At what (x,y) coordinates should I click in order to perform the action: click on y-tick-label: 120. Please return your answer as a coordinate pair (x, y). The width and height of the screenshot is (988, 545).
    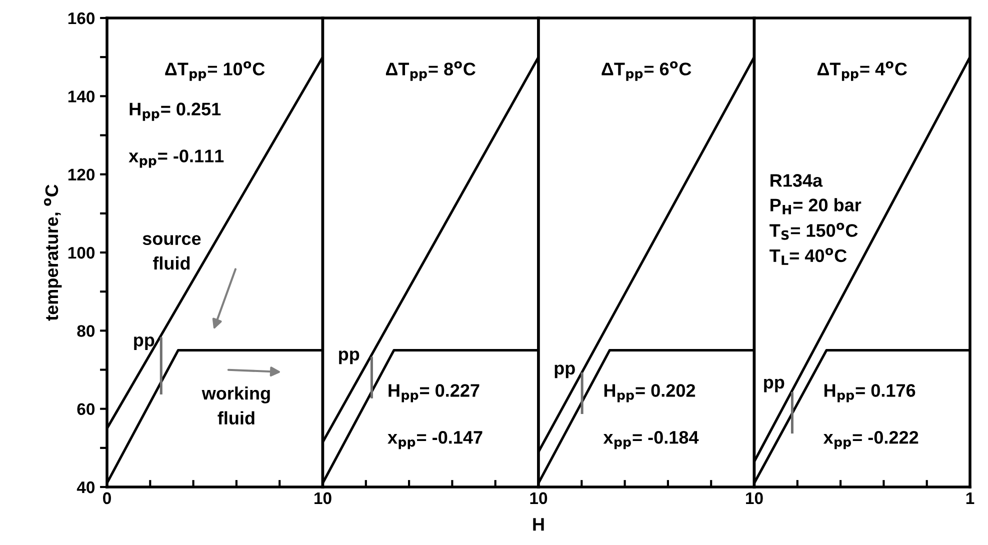
    Looking at the image, I should click on (81, 174).